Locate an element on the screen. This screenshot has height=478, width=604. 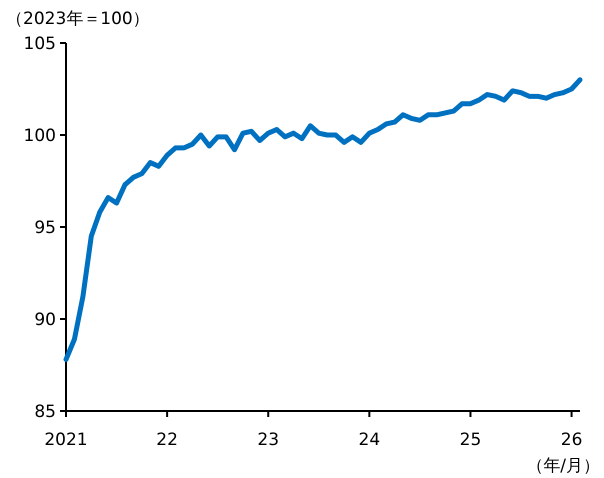
y-axis-title: （2023年＝100） is located at coordinates (78, 19).